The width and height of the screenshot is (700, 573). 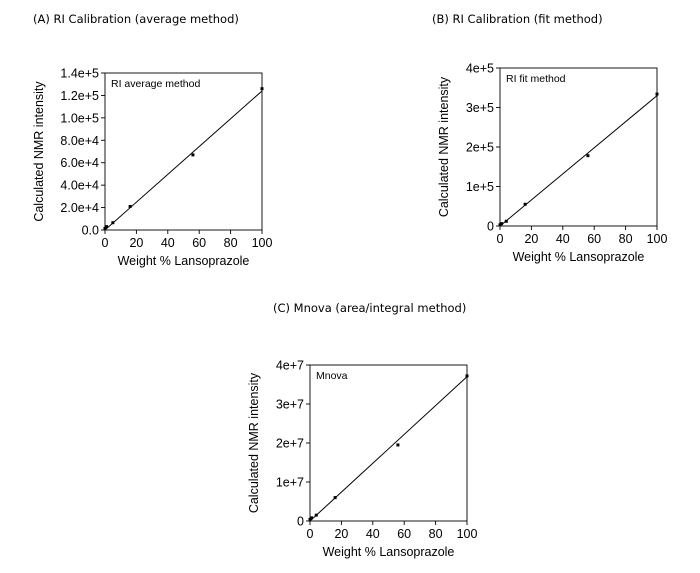 What do you see at coordinates (79, 208) in the screenshot?
I see `y-tick-label: 2.0e+4` at bounding box center [79, 208].